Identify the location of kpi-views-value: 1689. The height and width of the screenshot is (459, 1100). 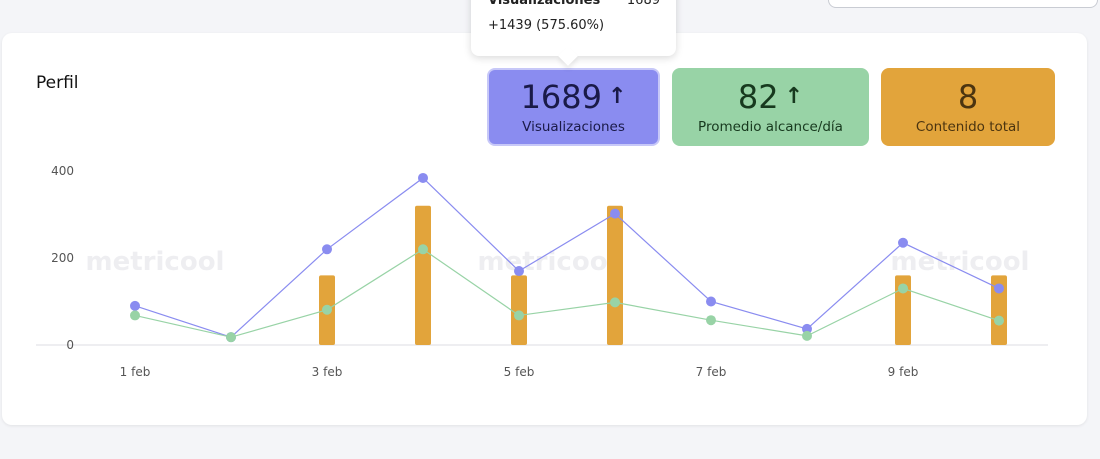
(561, 97).